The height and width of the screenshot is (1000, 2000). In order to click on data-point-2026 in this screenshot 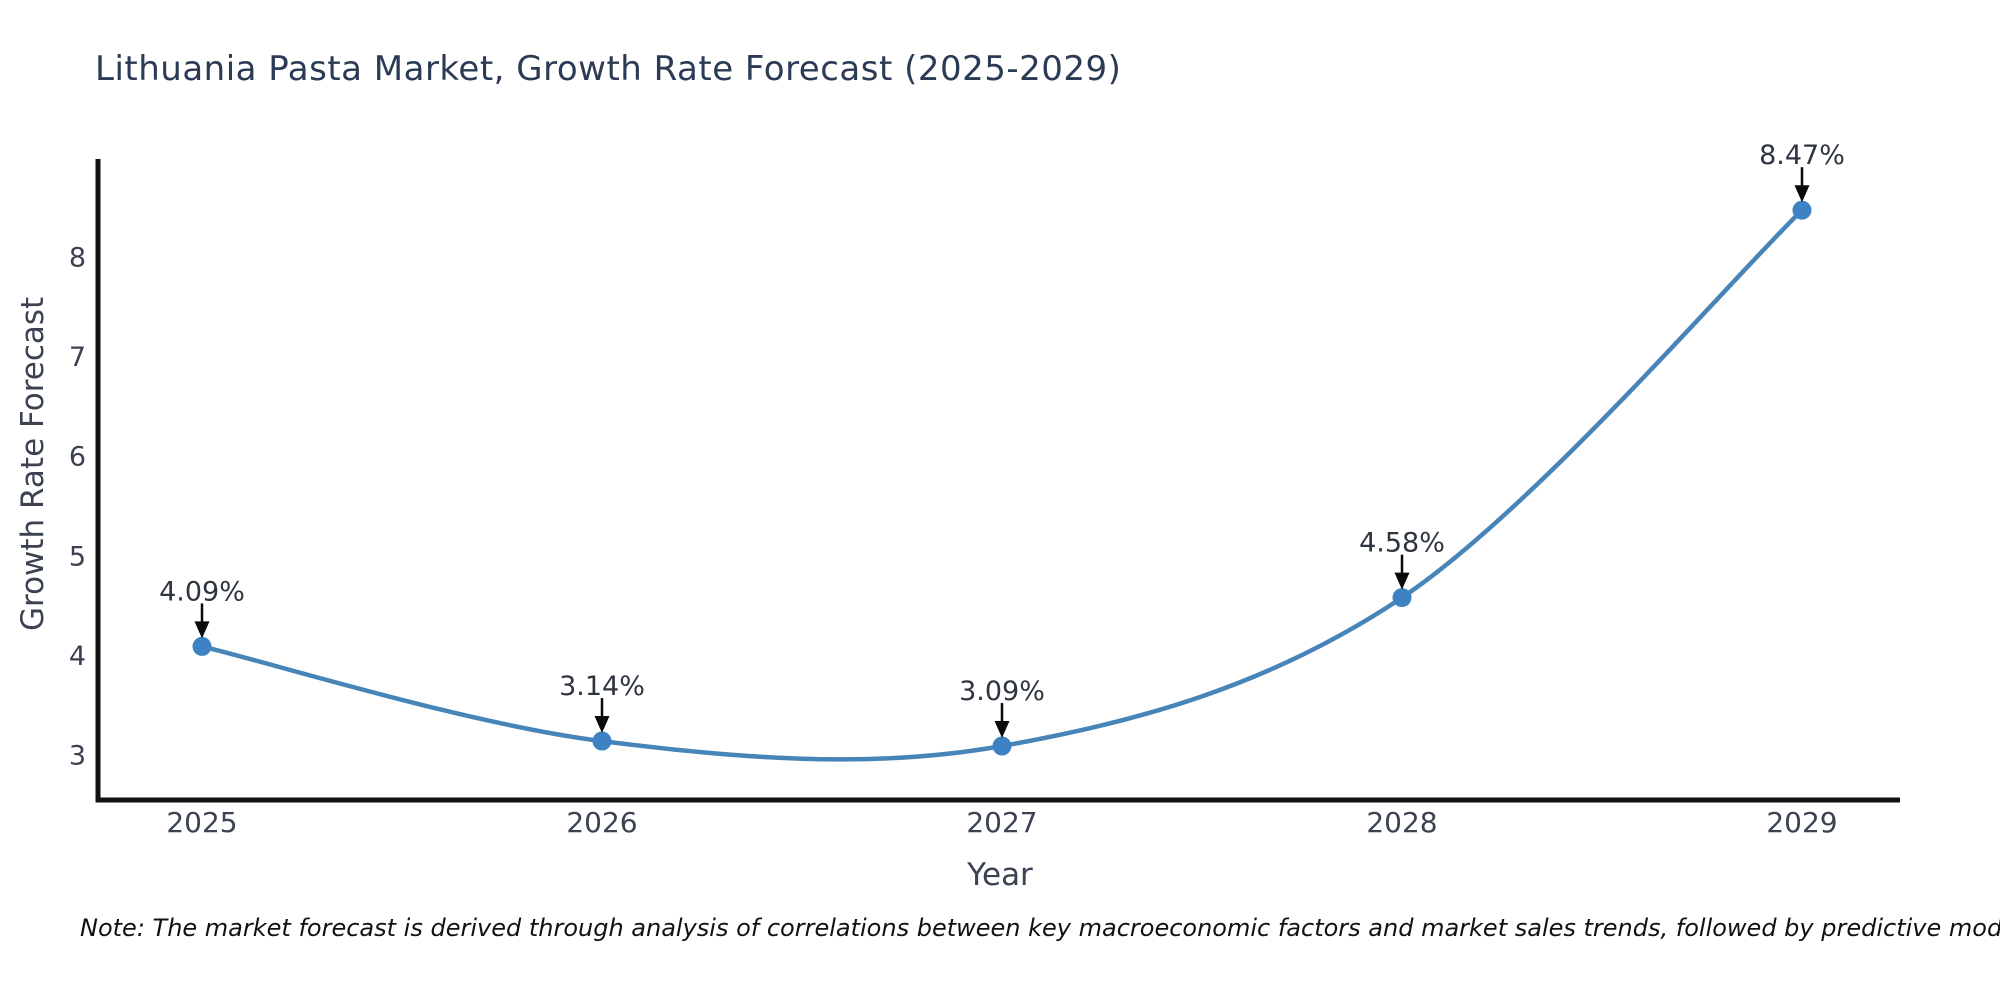, I will do `click(602, 741)`.